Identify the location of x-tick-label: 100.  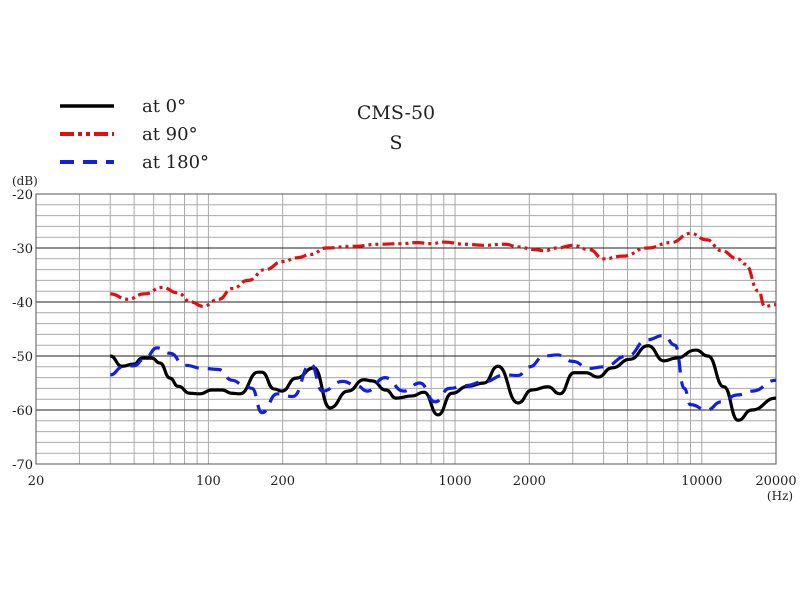
(208, 481).